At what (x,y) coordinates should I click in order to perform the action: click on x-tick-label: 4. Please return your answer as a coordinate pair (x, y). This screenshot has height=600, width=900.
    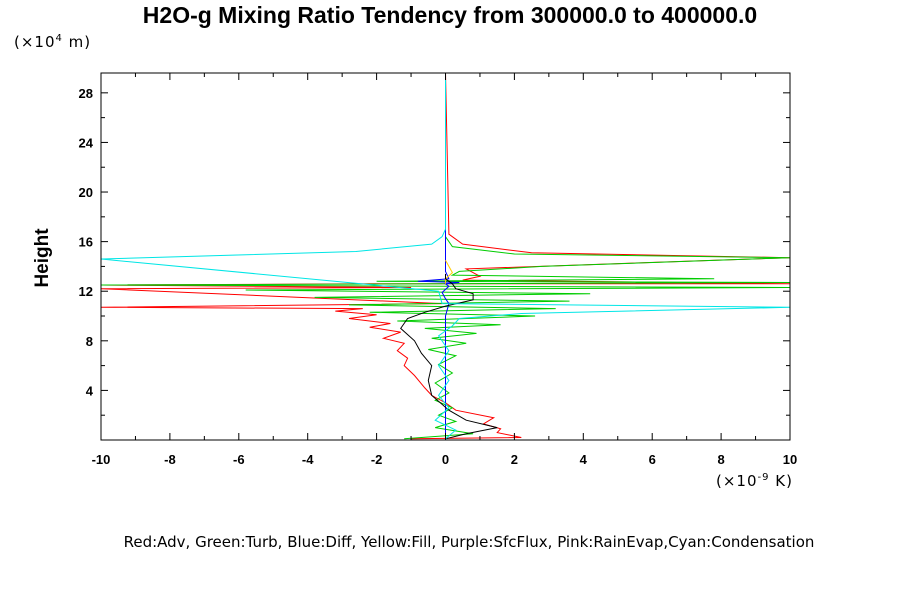
    Looking at the image, I should click on (584, 459).